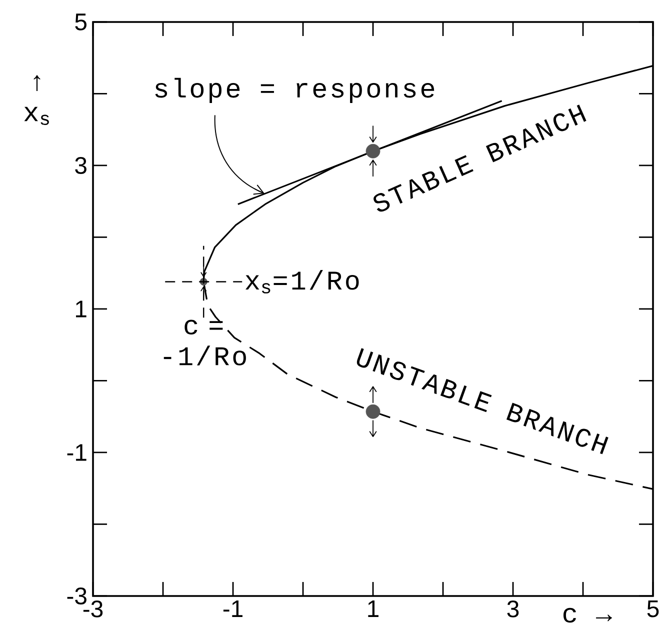 The image size is (665, 632). Describe the element at coordinates (653, 609) in the screenshot. I see `x-tick-label: 5` at that location.